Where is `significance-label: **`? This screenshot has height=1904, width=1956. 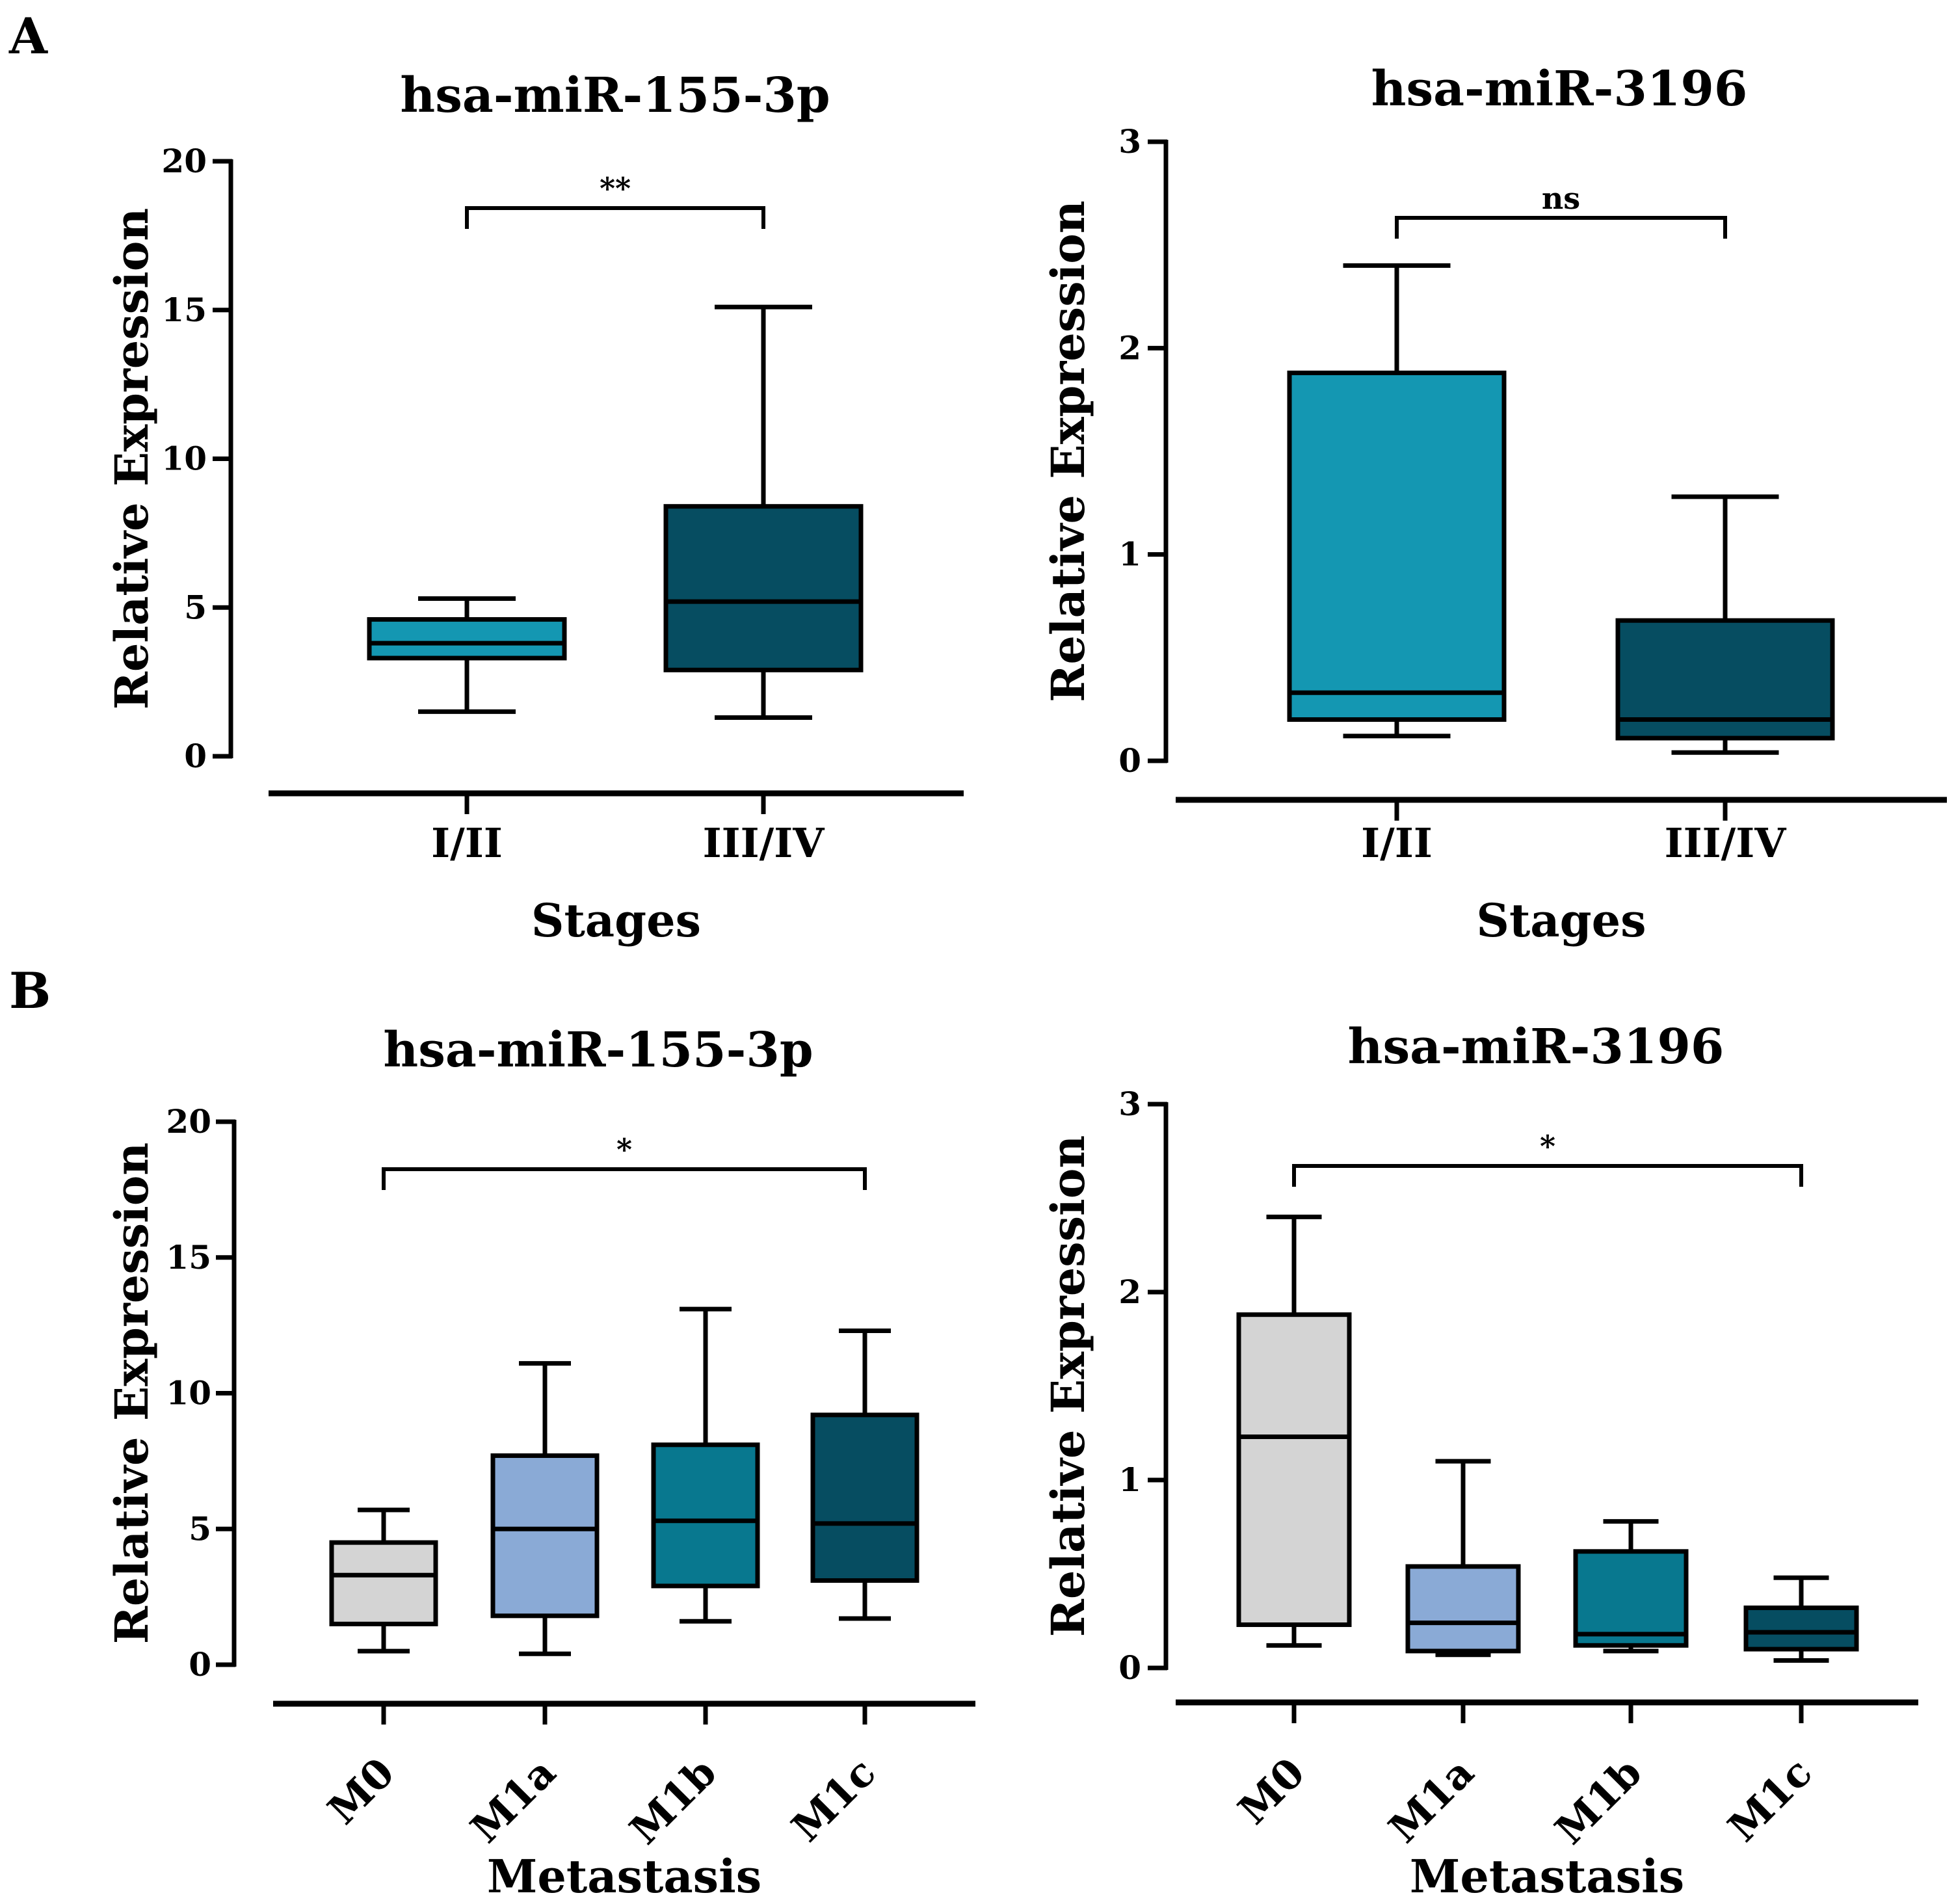
significance-label: ** is located at coordinates (615, 188).